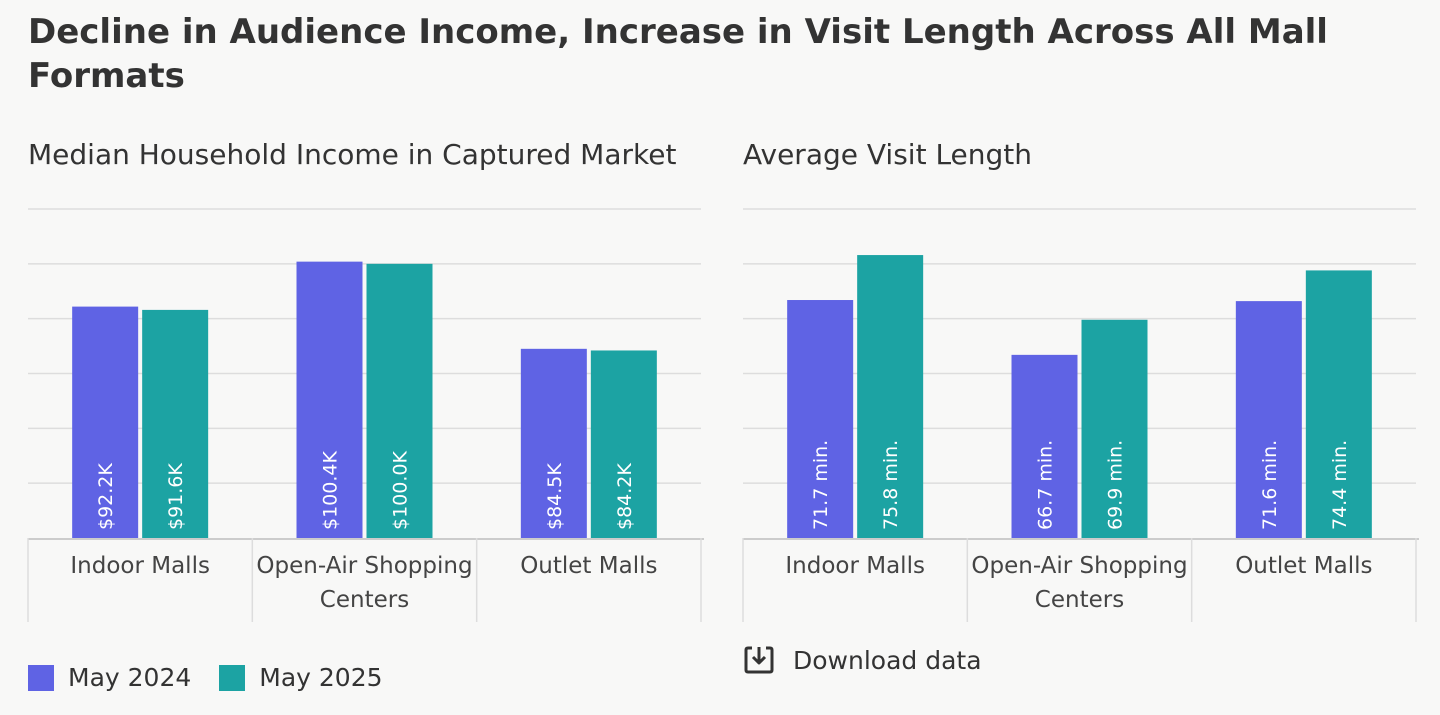 This screenshot has width=1440, height=715. Describe the element at coordinates (401, 490) in the screenshot. I see `income-bar-label-may-2025-1: $100.0K` at that location.